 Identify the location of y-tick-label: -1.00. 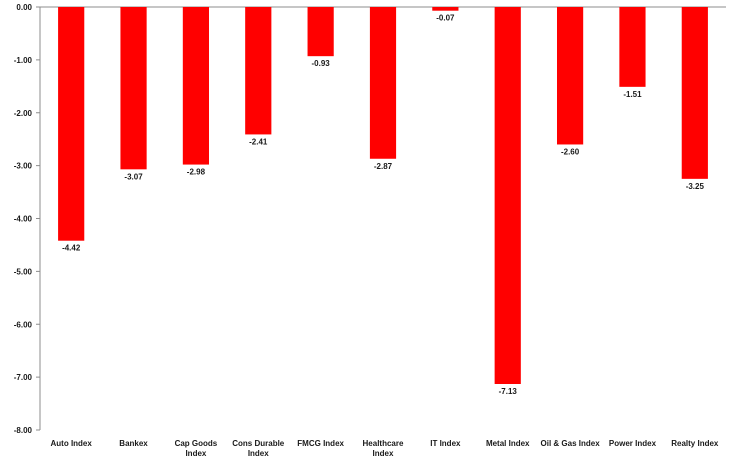
(23, 60).